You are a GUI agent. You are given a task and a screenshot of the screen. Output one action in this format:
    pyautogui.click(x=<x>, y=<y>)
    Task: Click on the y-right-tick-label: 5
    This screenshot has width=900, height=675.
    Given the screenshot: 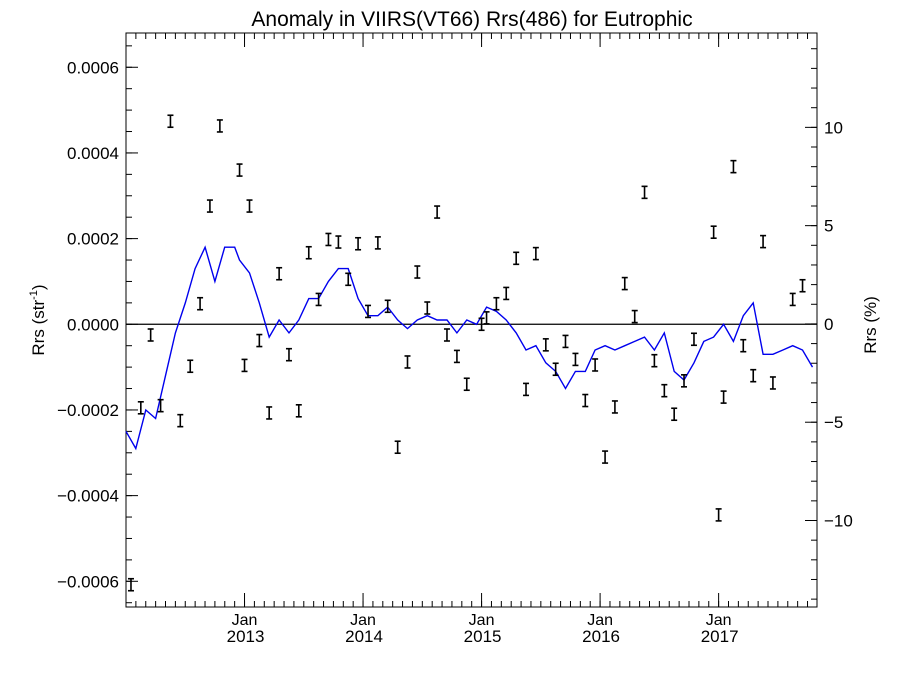 What is the action you would take?
    pyautogui.click(x=828, y=226)
    